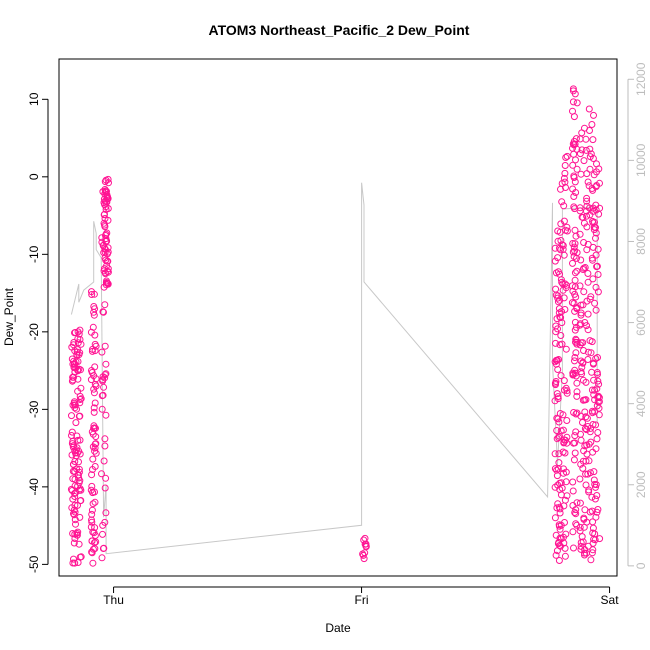  I want to click on right-tick-label: 10000, so click(641, 160).